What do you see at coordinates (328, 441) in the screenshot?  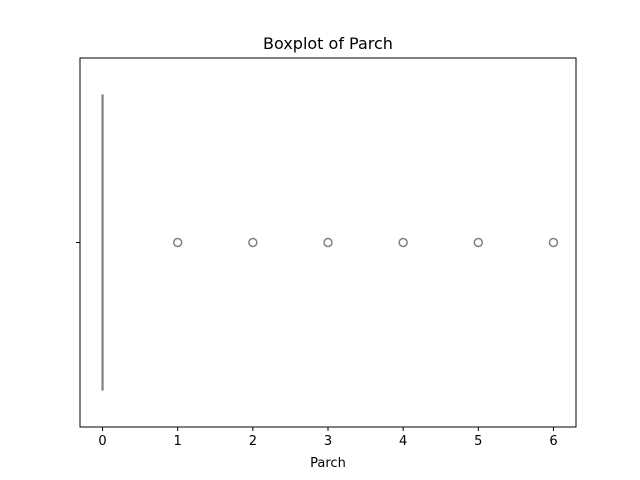 I see `x-tick-label-3: 3` at bounding box center [328, 441].